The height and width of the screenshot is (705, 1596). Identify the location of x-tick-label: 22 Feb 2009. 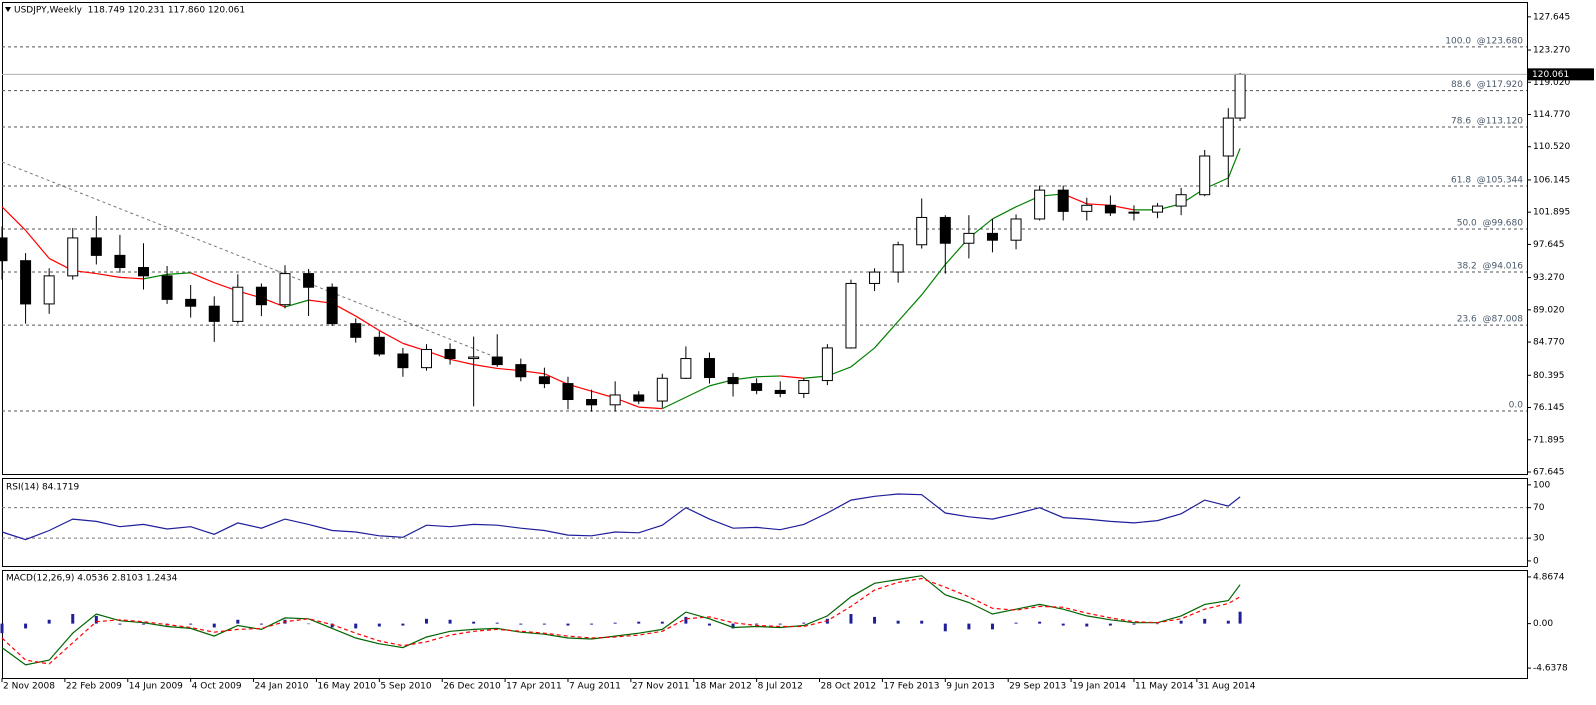
(94, 687).